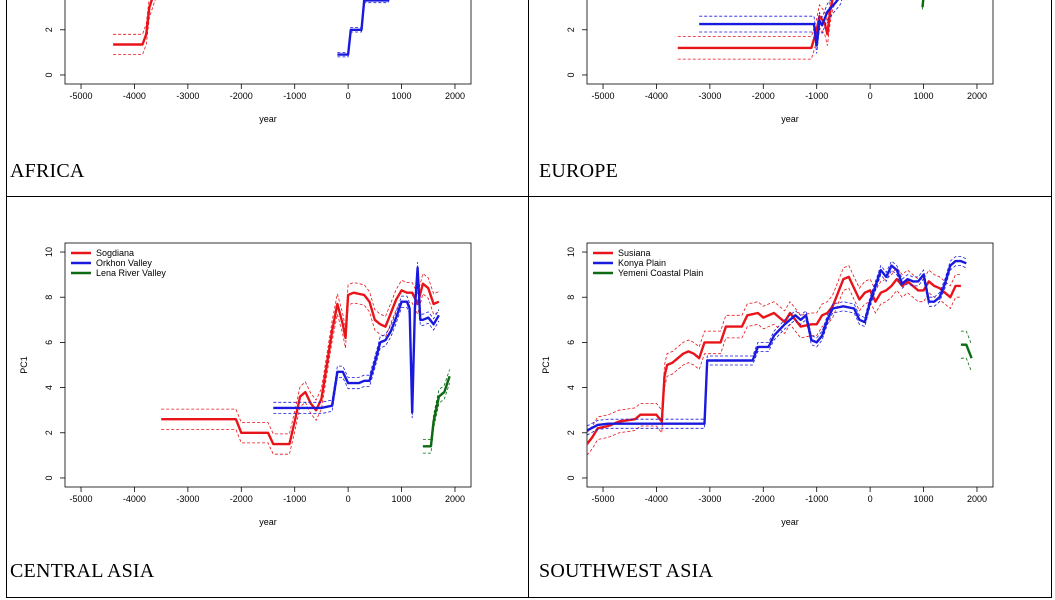 The width and height of the screenshot is (1055, 600). Describe the element at coordinates (923, 4) in the screenshot. I see `series-2-line` at that location.